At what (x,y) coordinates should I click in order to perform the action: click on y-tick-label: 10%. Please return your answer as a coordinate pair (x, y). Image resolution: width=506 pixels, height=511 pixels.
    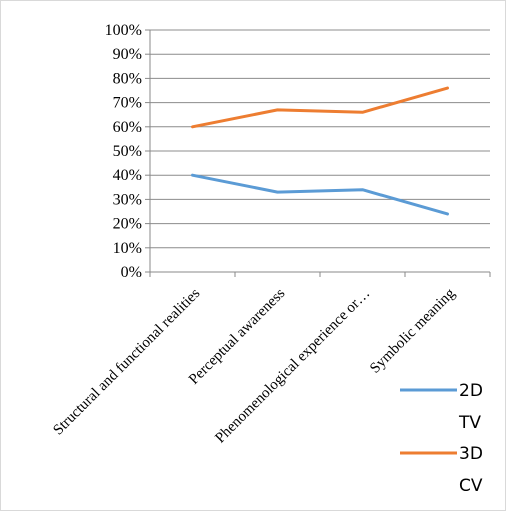
    Looking at the image, I should click on (127, 248).